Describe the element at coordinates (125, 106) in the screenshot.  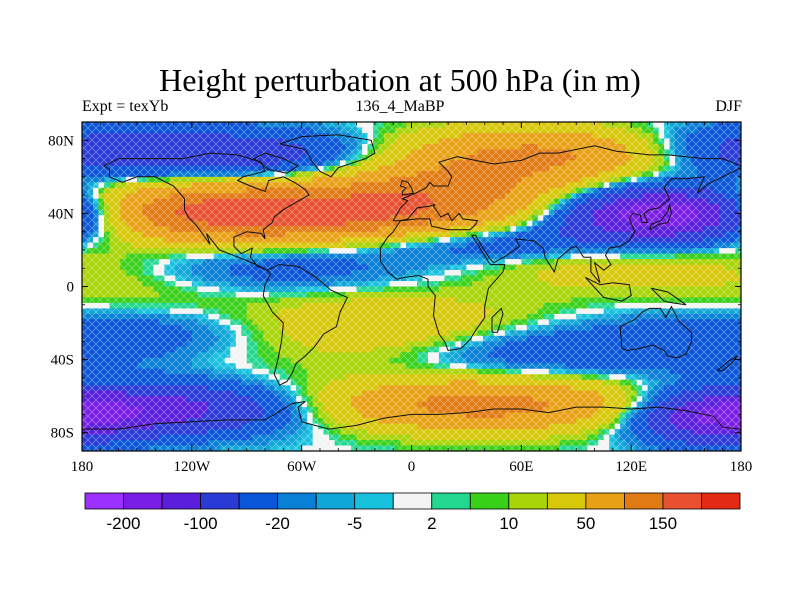
I see `experiment-label: Expt = texYb` at that location.